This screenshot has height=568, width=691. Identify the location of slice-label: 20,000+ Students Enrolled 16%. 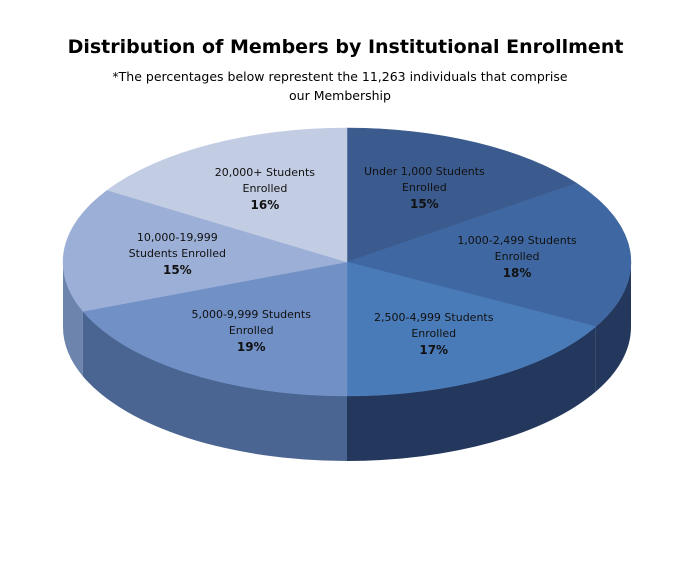
(265, 189).